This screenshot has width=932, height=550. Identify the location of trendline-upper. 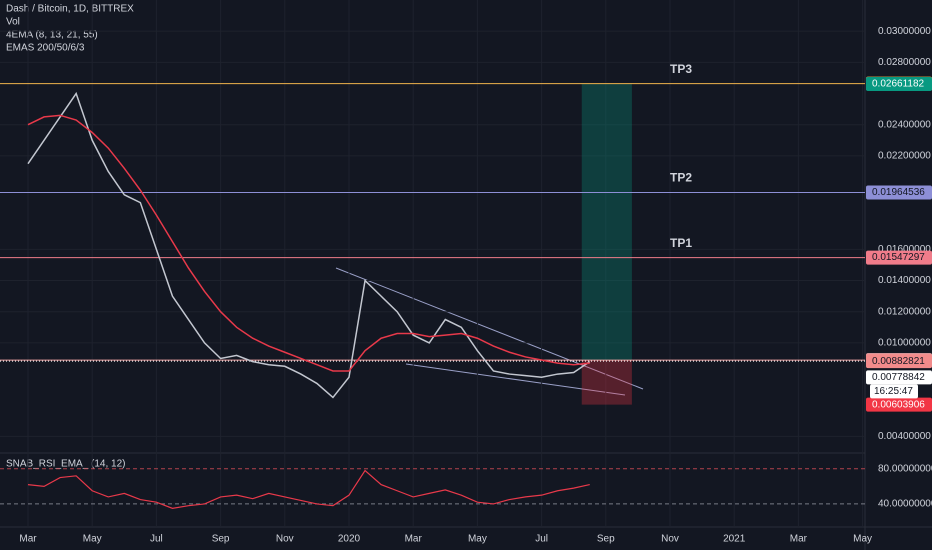
(489, 328).